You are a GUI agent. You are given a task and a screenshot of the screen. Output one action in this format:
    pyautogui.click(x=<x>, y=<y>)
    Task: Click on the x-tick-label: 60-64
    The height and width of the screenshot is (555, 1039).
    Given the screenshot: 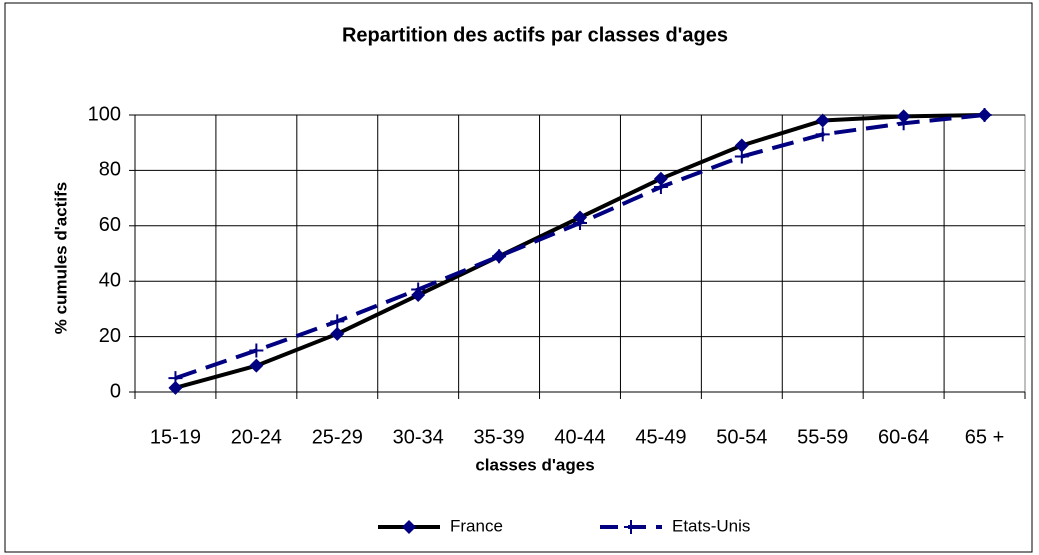 What is the action you would take?
    pyautogui.click(x=903, y=437)
    